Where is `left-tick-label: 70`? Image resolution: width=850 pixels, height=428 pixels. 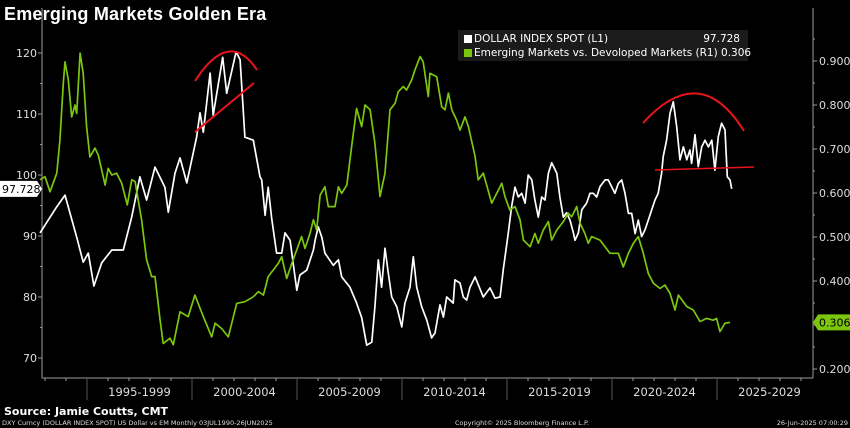 left-tick-label: 70 is located at coordinates (30, 358).